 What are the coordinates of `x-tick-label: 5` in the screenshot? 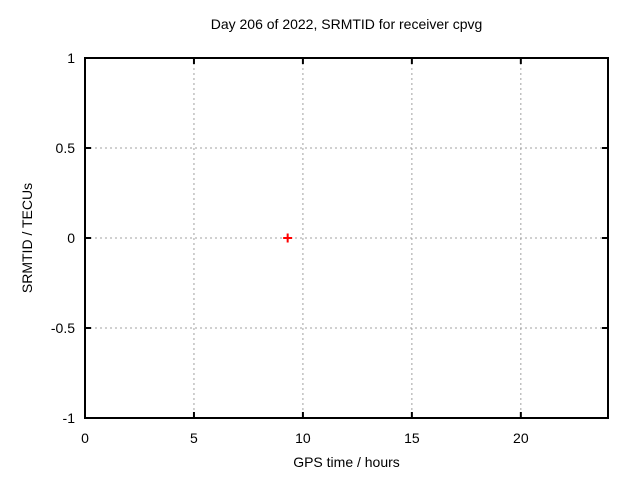 It's located at (194, 438).